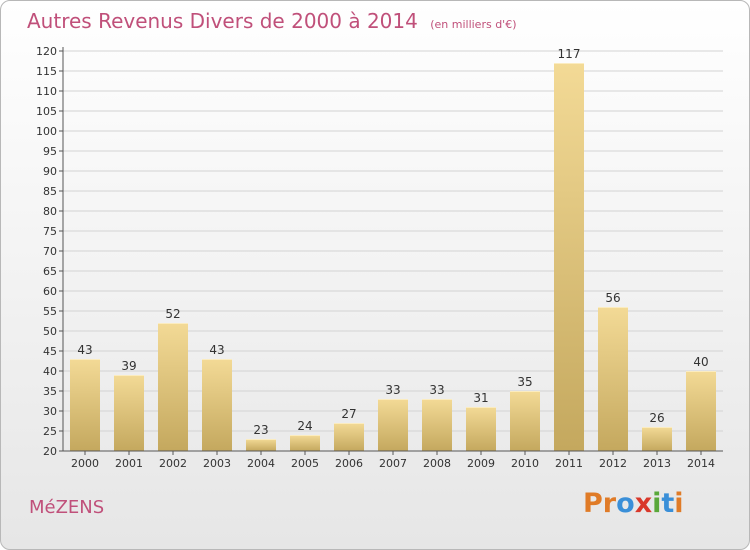 The width and height of the screenshot is (750, 550). I want to click on x-tick-label: 2001, so click(129, 463).